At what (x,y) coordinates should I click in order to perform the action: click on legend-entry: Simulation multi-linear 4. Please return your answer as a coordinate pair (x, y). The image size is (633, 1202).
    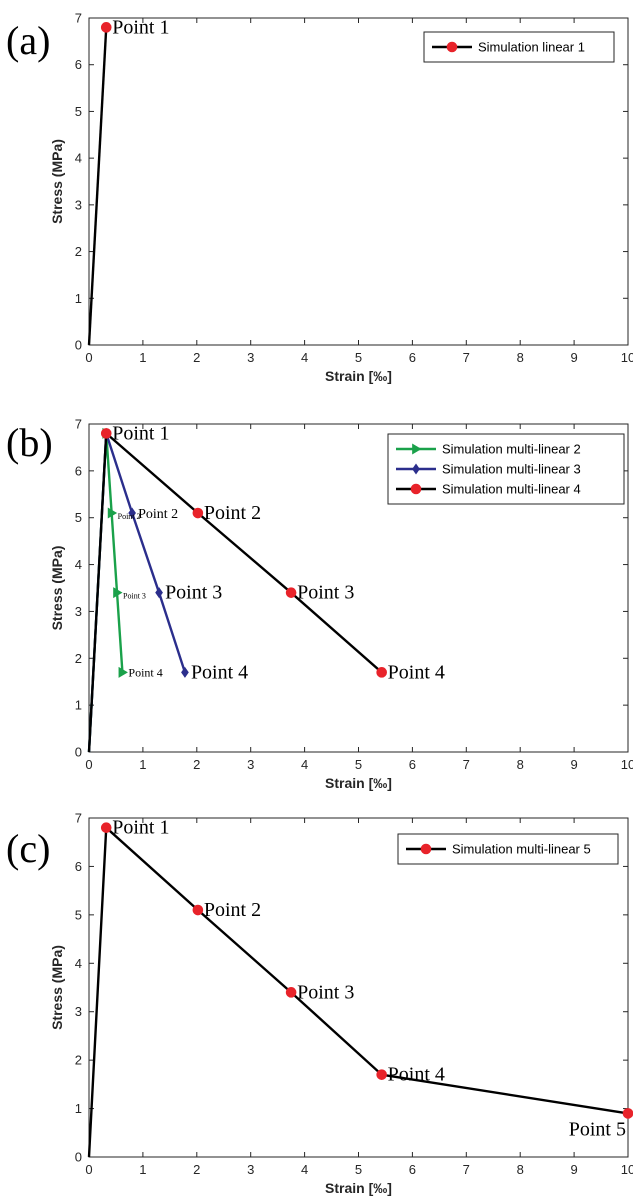
    Looking at the image, I should click on (511, 489).